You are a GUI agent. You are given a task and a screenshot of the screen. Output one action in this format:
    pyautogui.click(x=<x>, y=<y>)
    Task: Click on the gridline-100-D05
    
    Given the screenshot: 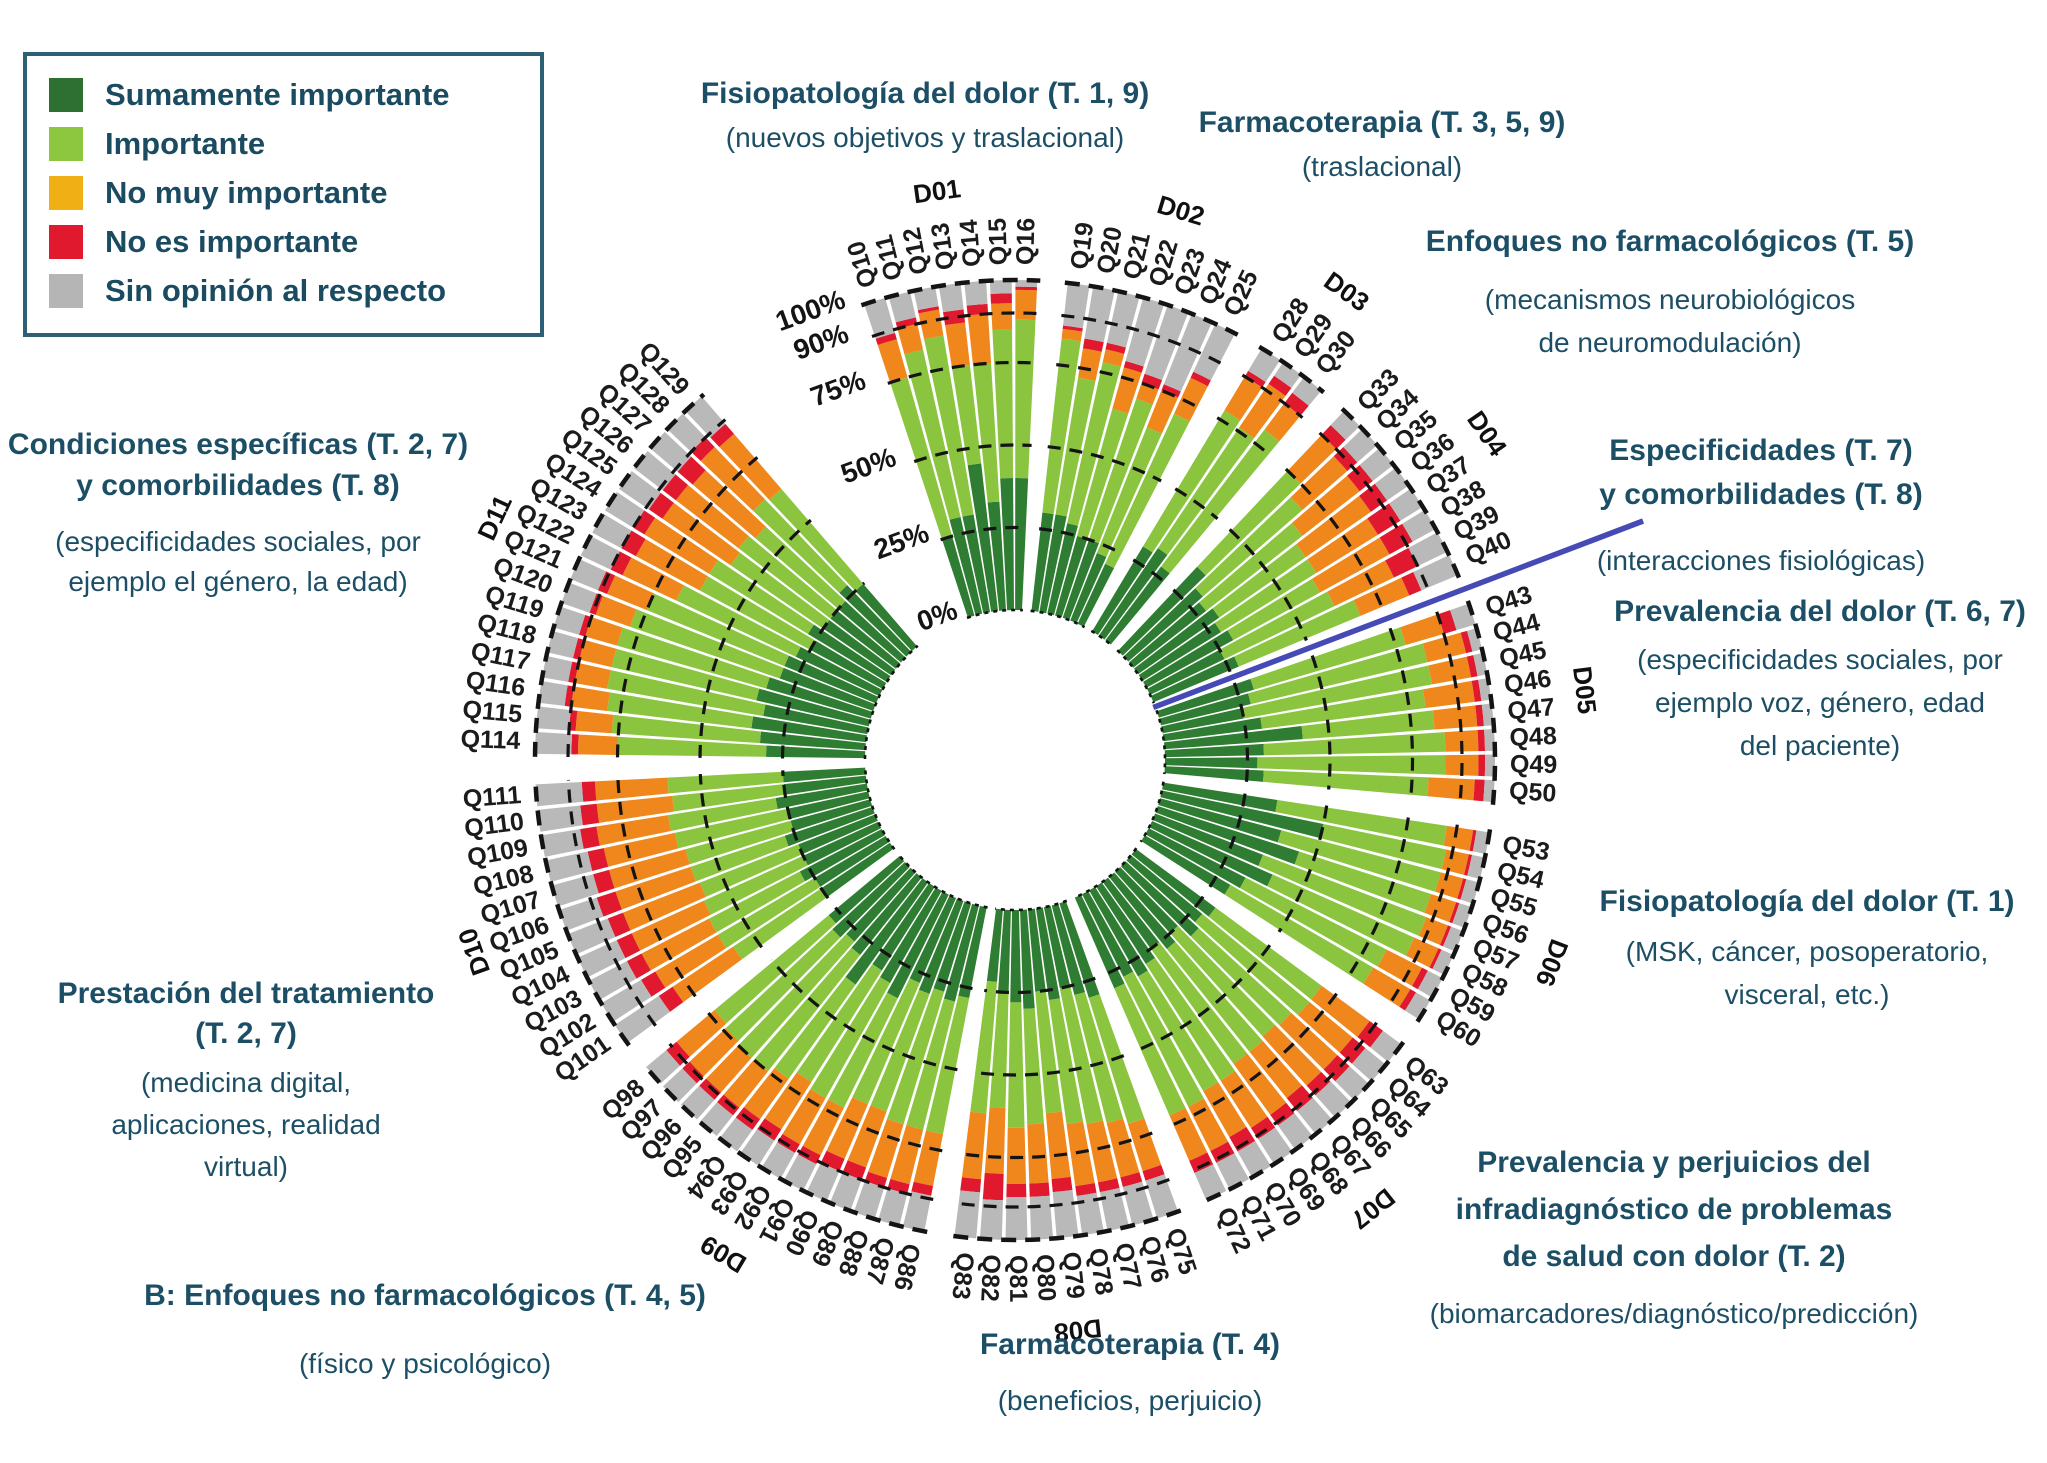 What is the action you would take?
    pyautogui.click(x=1481, y=703)
    